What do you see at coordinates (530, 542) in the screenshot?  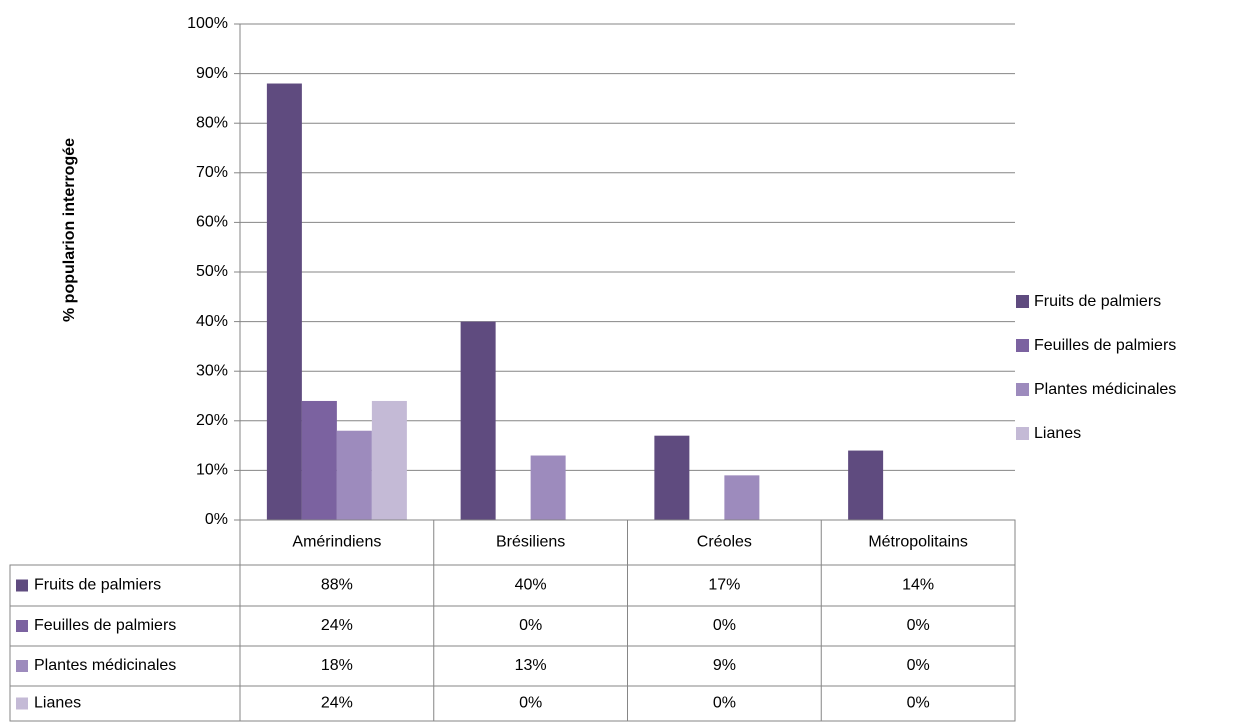 I see `x-tick-label: Brésiliens` at bounding box center [530, 542].